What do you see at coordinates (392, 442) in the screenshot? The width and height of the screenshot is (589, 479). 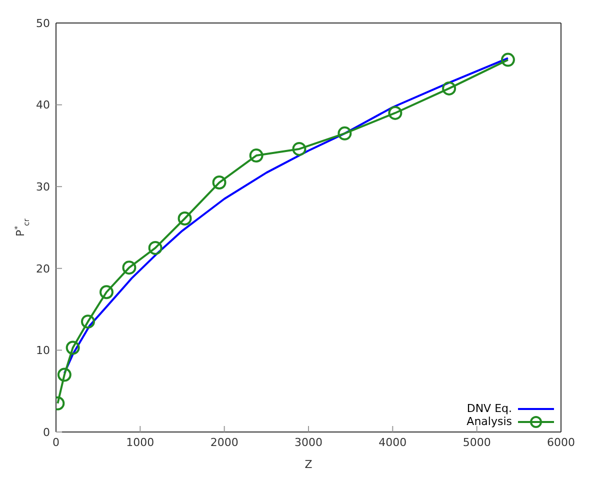 I see `x-tick-label: 4000` at bounding box center [392, 442].